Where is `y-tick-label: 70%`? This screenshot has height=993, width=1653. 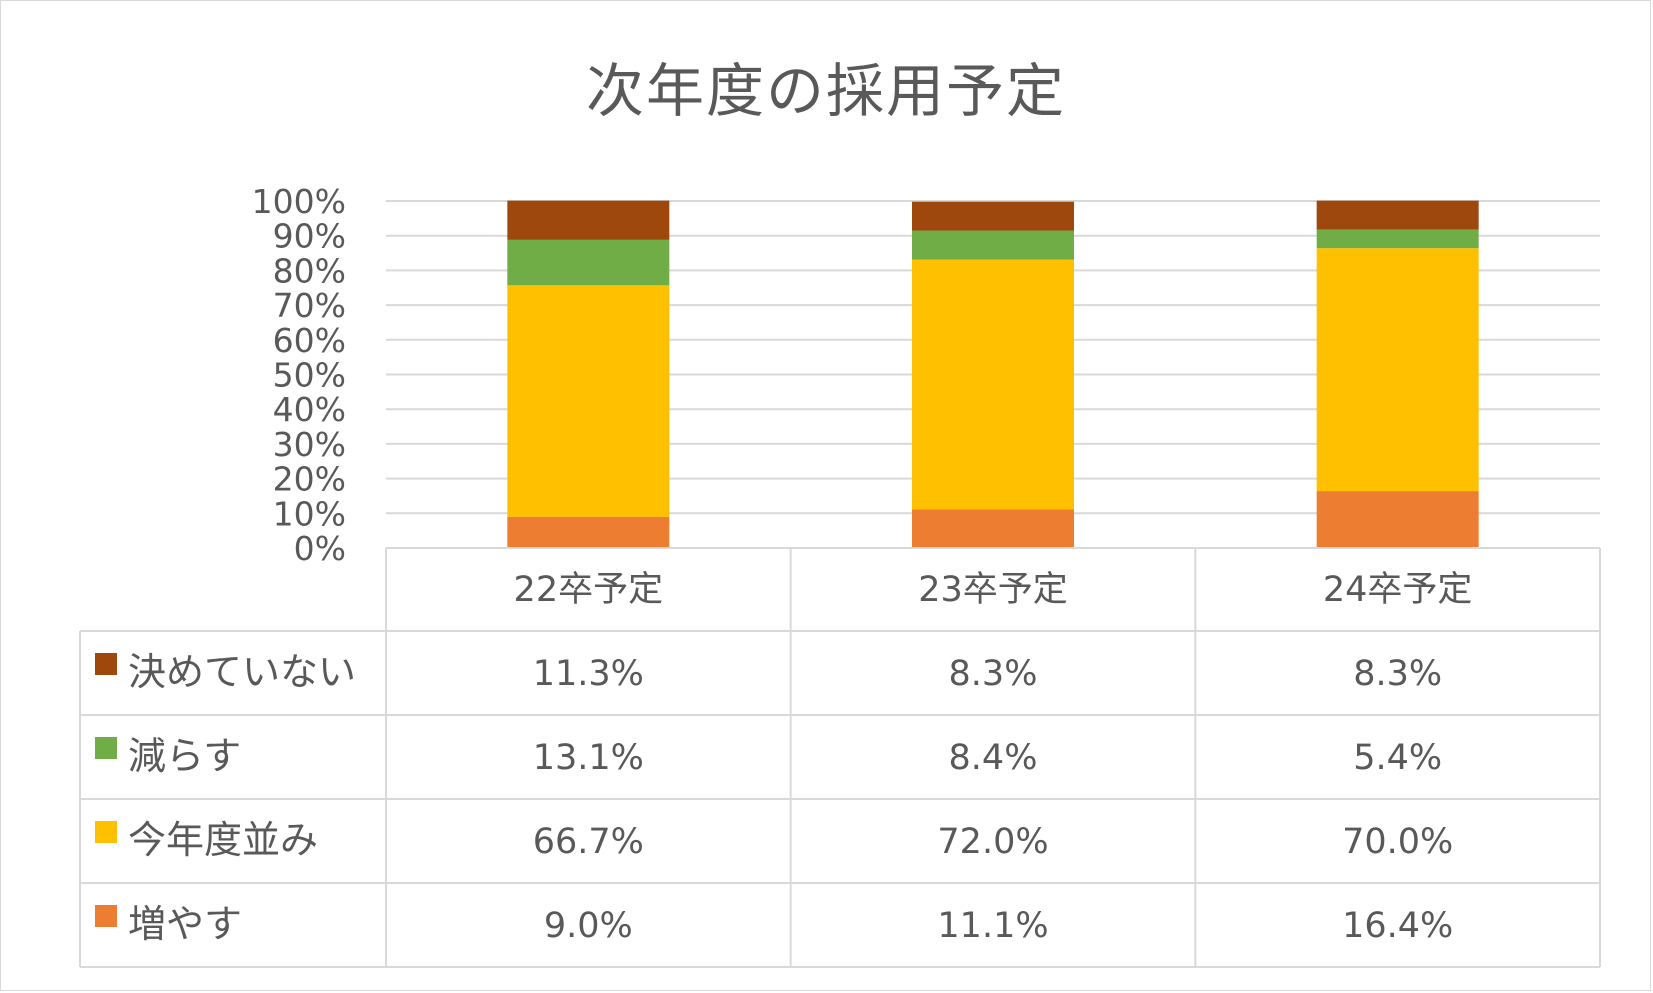
y-tick-label: 70% is located at coordinates (309, 305).